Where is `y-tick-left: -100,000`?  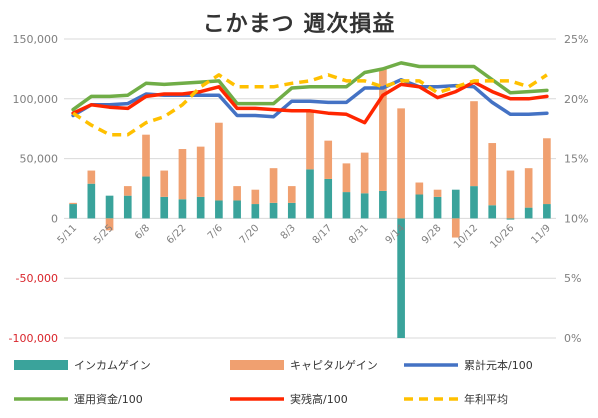 y-tick-left: -100,000 is located at coordinates (33, 338).